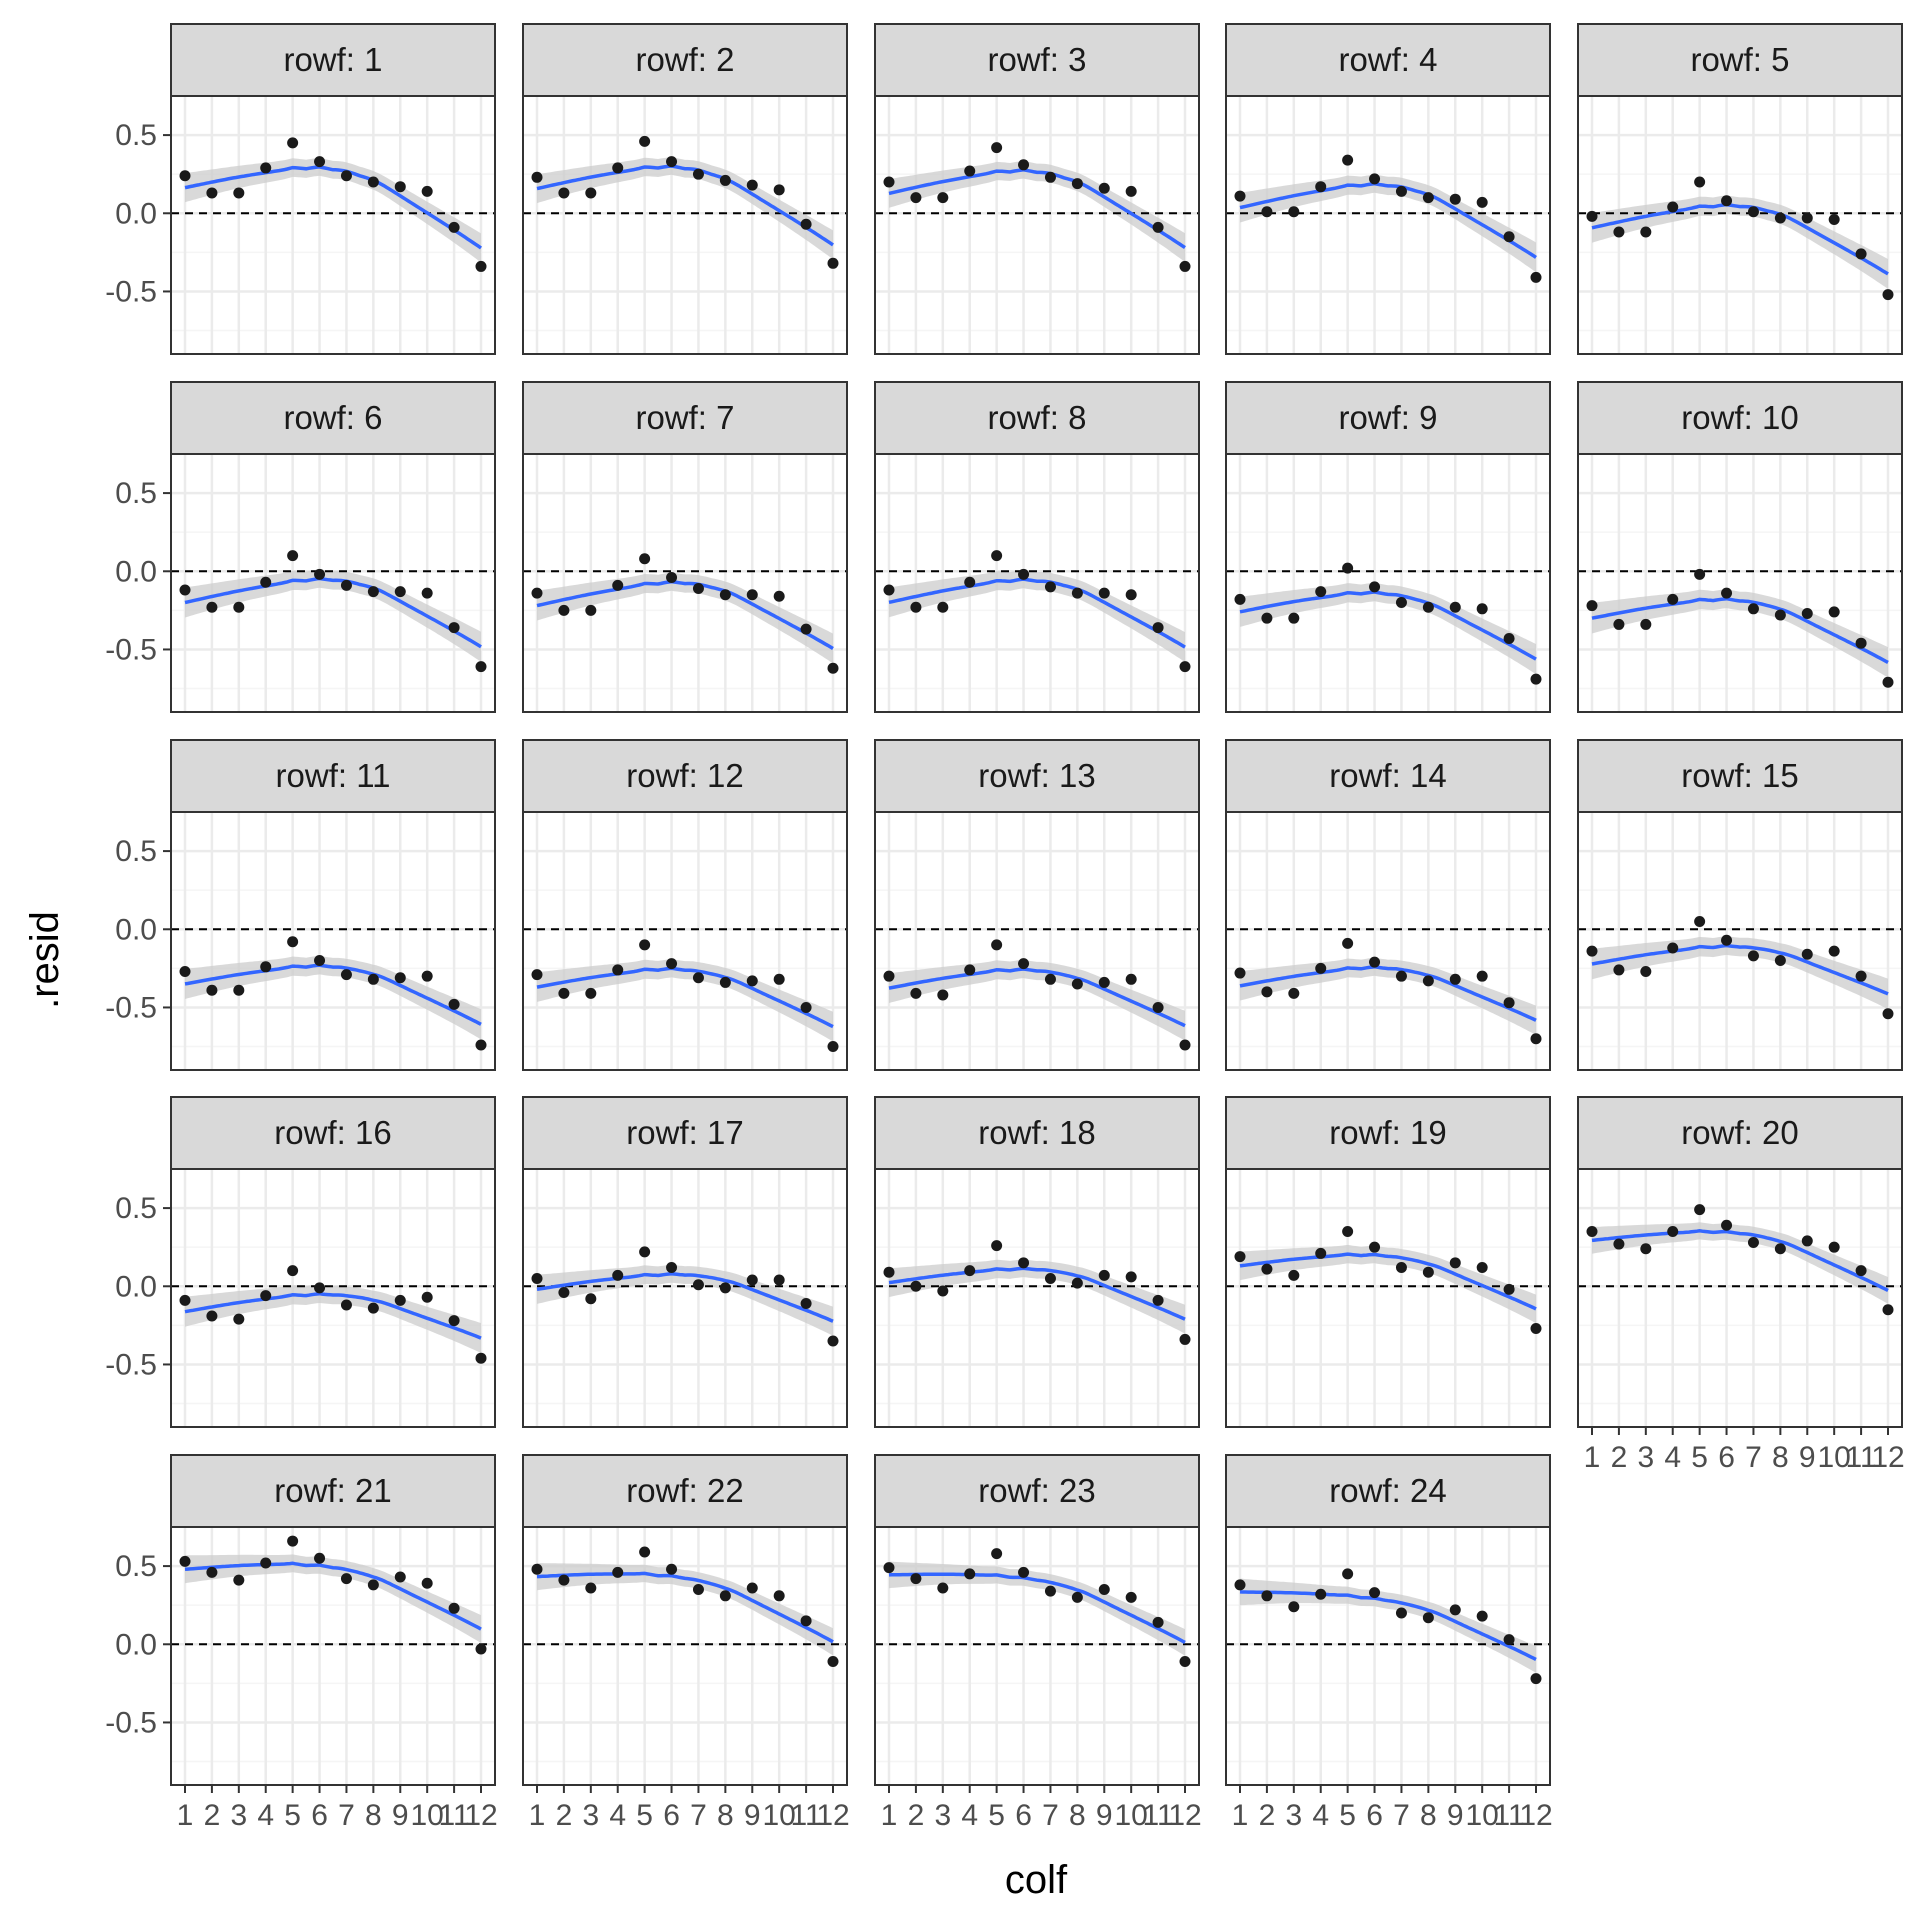 The height and width of the screenshot is (1920, 1920). What do you see at coordinates (685, 189) in the screenshot?
I see `facet-panel: rowf: 2` at bounding box center [685, 189].